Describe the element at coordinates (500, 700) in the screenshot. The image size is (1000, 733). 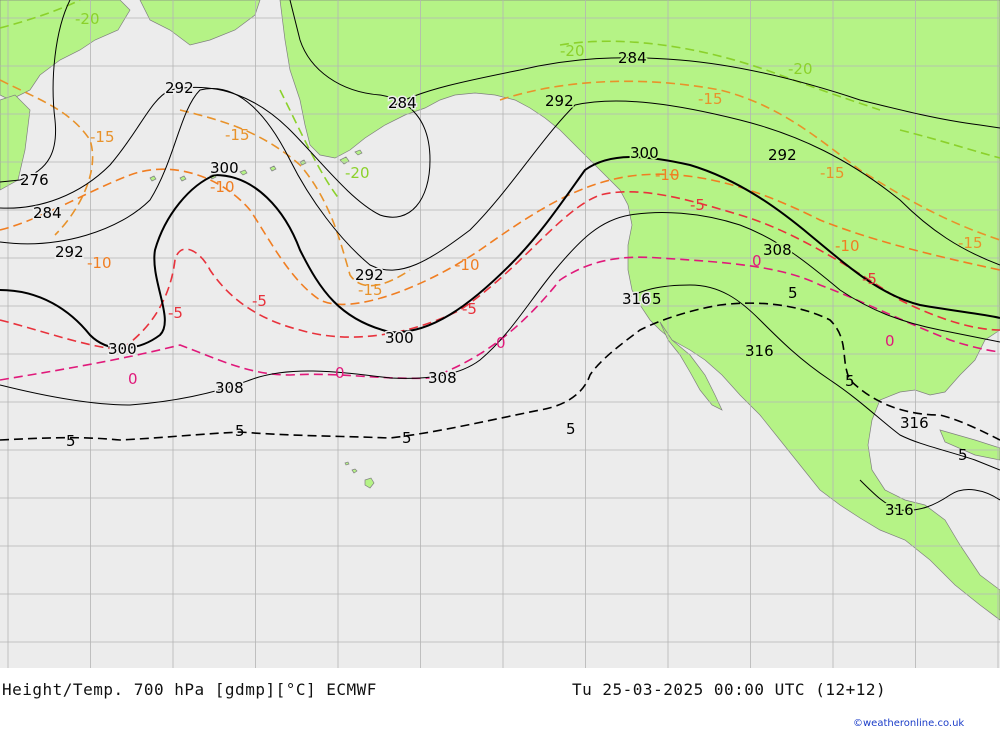
I see `footer` at that location.